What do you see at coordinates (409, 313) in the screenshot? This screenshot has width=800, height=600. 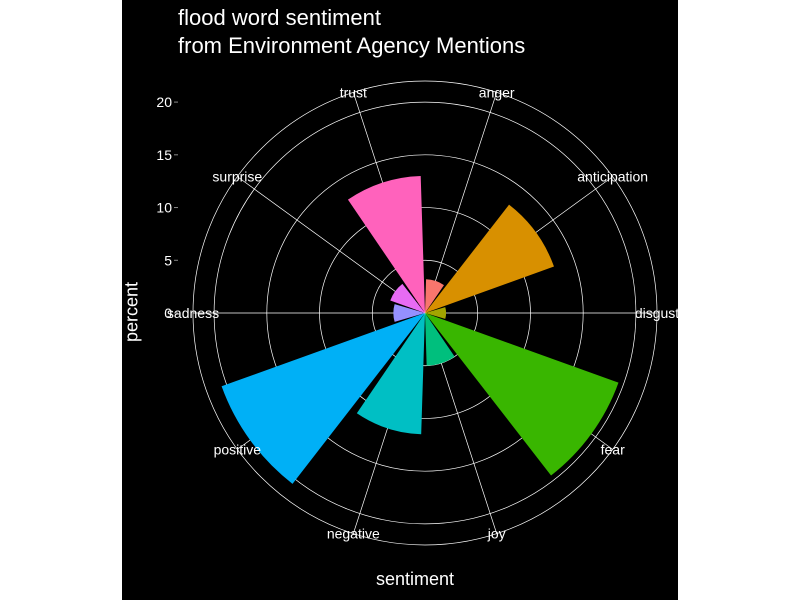 I see `bar-sadness` at bounding box center [409, 313].